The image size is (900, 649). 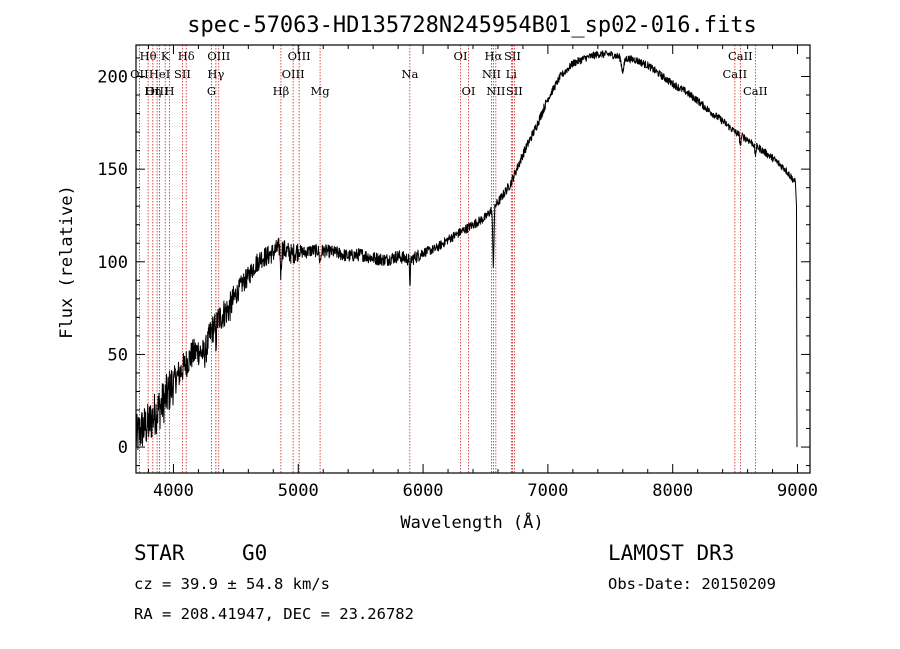 What do you see at coordinates (409, 74) in the screenshot?
I see `line-label: Na` at bounding box center [409, 74].